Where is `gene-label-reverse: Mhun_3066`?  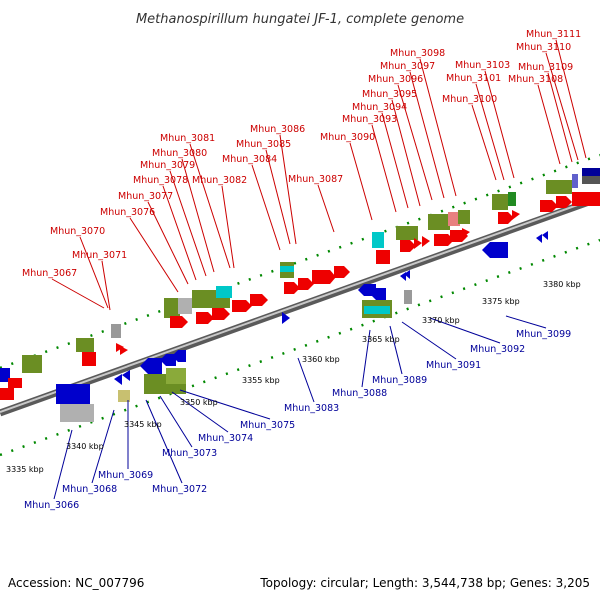
gene-label-reverse: Mhun_3066 is located at coordinates (51, 505).